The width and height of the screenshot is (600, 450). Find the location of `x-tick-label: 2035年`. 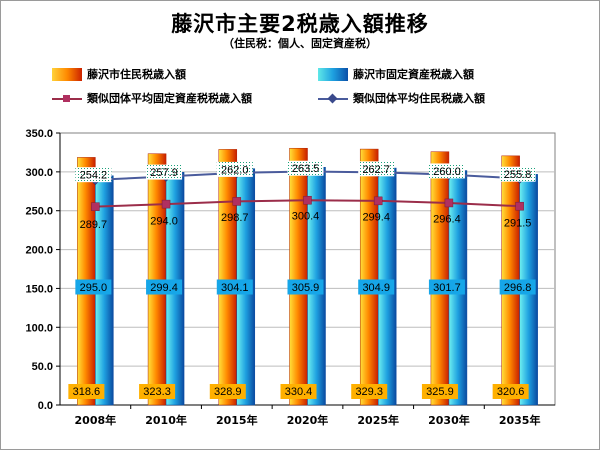

x-tick-label: 2035年 is located at coordinates (520, 420).